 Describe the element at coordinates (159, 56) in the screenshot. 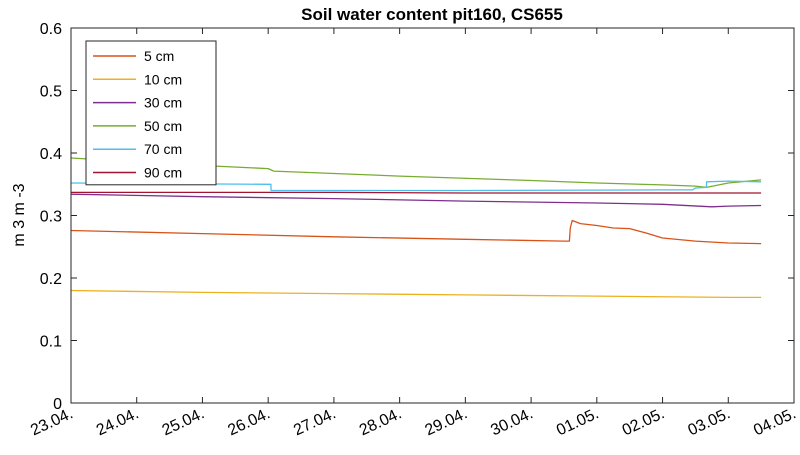

I see `legend-label: 5 cm` at that location.